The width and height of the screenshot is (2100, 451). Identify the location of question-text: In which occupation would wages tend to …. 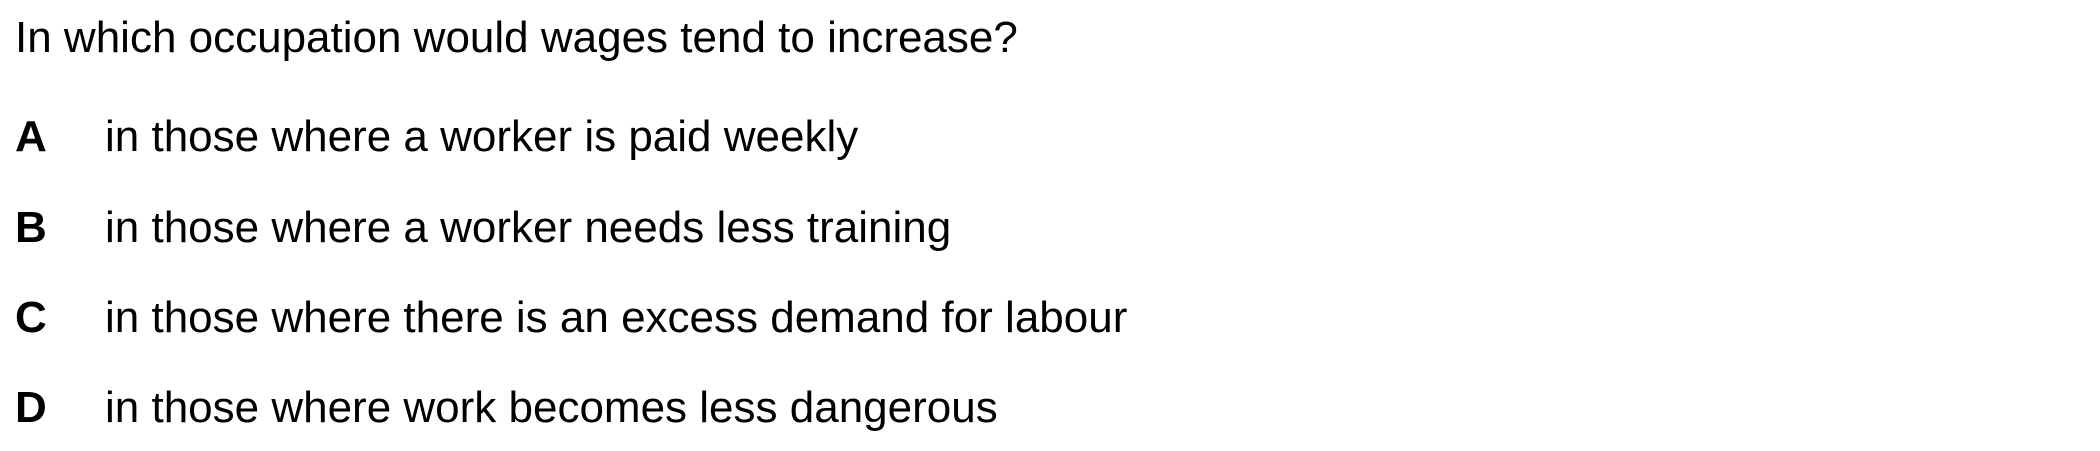
(516, 37).